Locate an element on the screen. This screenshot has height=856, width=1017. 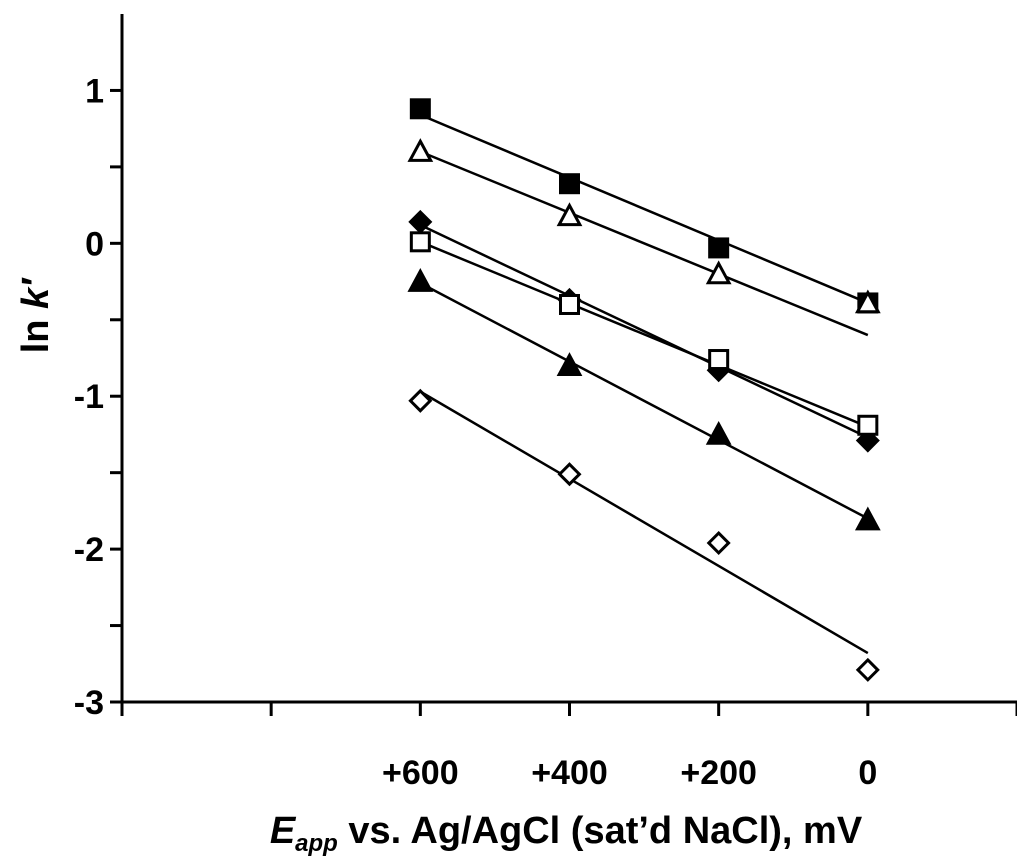
x-axis-title-italic: E is located at coordinates (283, 831).